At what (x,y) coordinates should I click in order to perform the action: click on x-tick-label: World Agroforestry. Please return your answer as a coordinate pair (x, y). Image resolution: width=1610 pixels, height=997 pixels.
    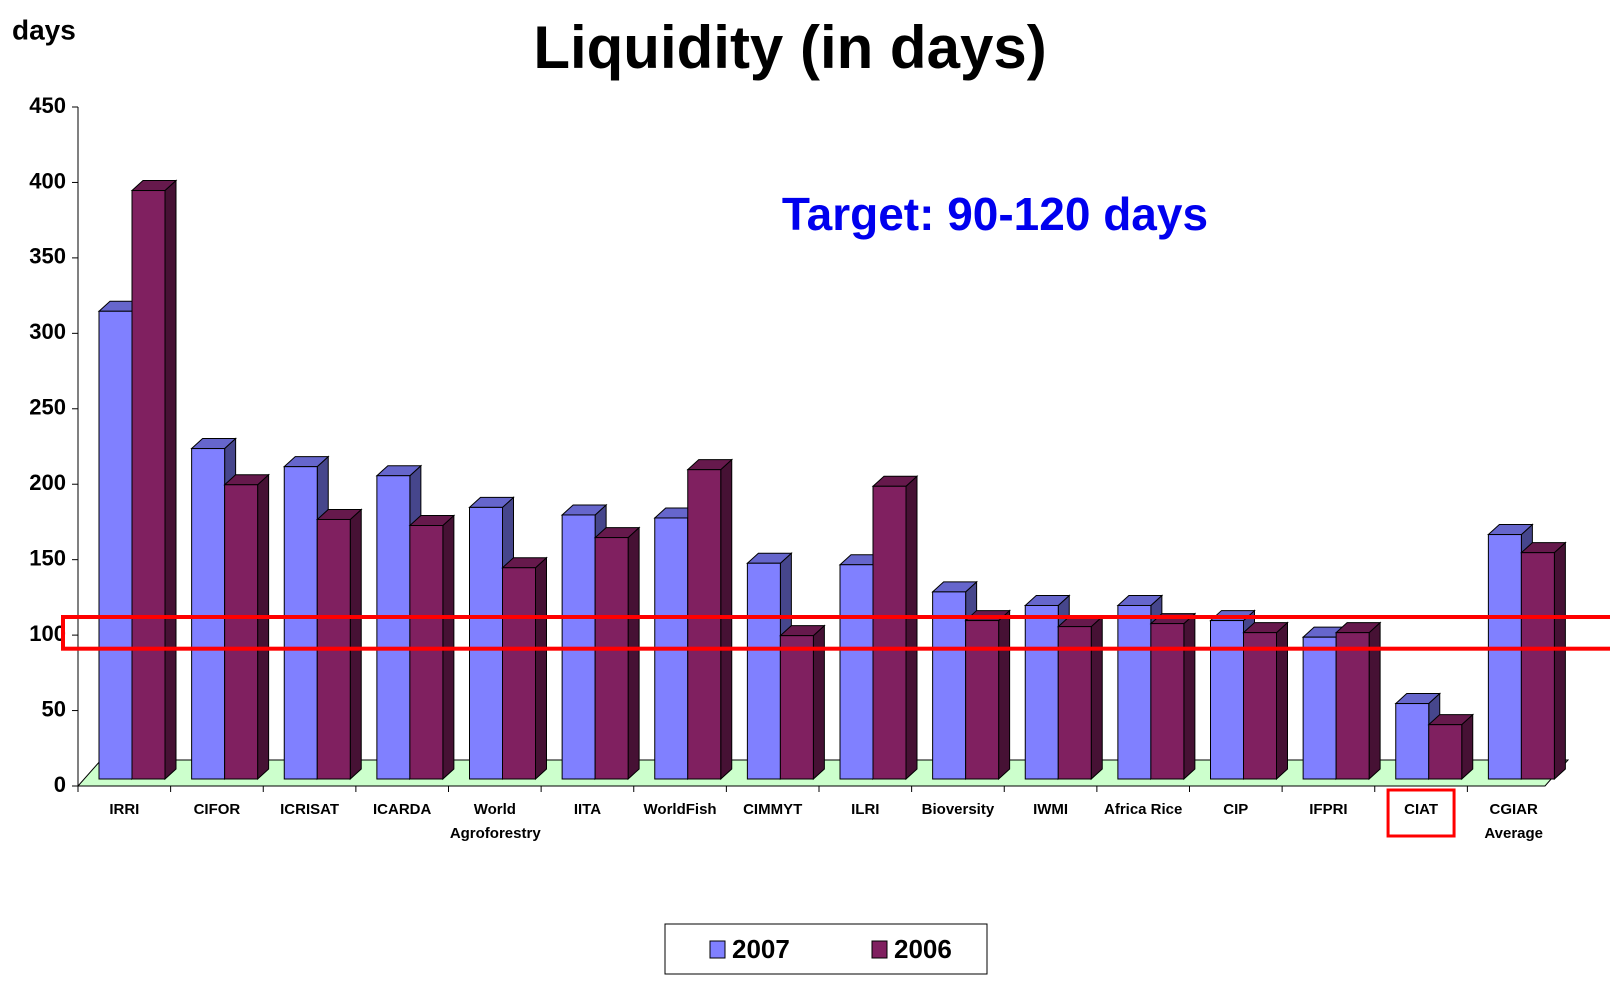
    Looking at the image, I should click on (495, 821).